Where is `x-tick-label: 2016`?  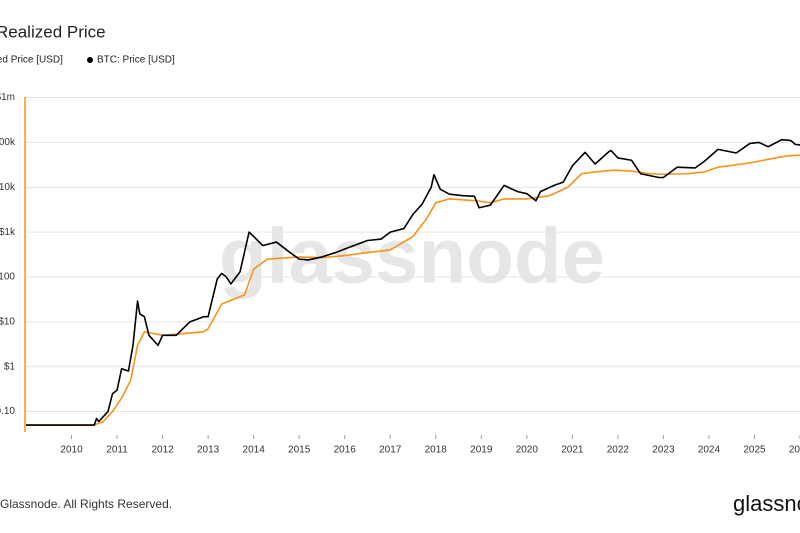
x-tick-label: 2016 is located at coordinates (345, 450).